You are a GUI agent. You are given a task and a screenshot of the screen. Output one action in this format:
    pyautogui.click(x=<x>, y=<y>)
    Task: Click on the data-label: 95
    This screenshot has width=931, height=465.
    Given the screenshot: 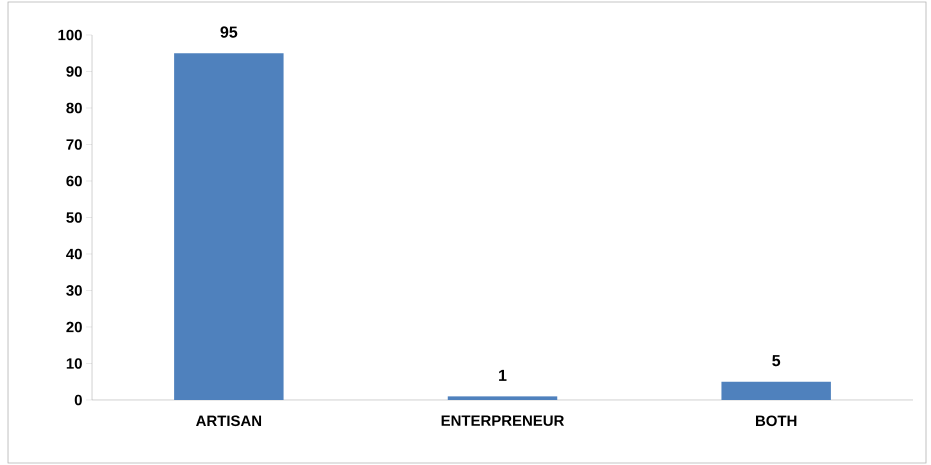 What is the action you would take?
    pyautogui.click(x=229, y=32)
    